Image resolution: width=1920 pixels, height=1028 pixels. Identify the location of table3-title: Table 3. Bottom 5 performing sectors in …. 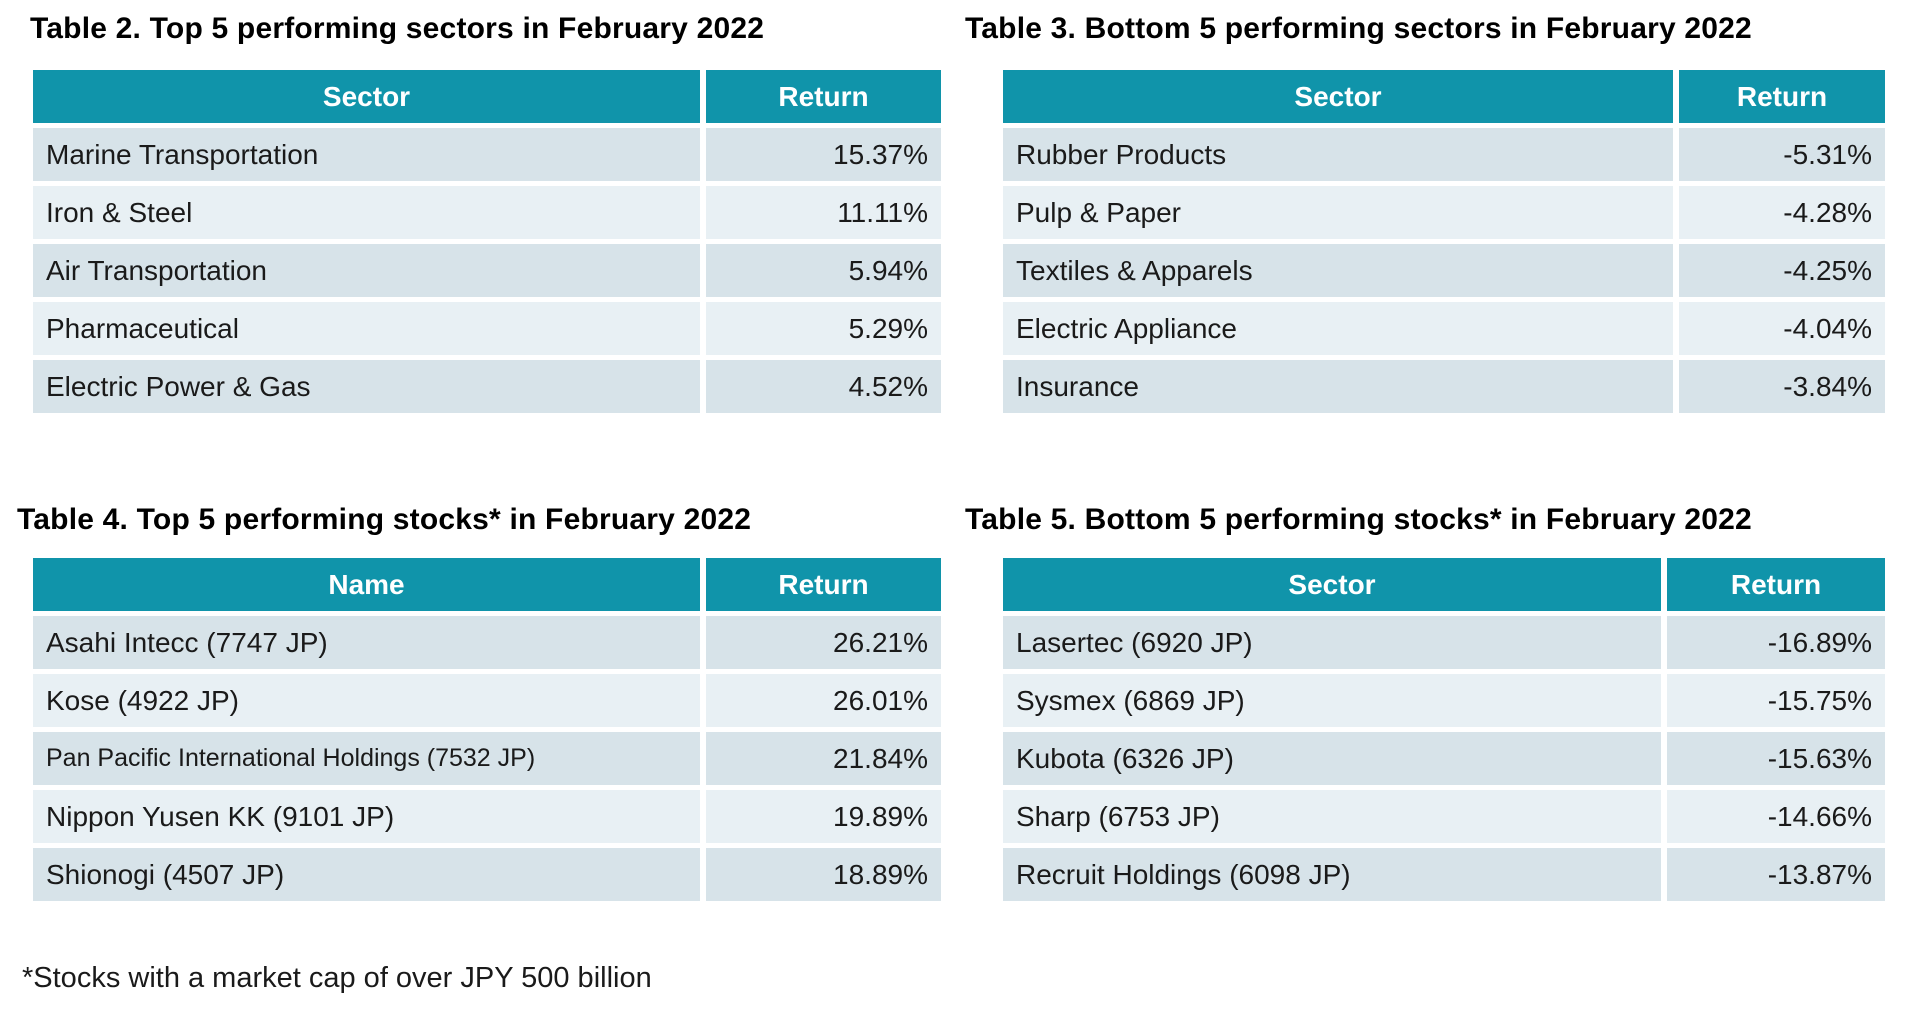
(1358, 28).